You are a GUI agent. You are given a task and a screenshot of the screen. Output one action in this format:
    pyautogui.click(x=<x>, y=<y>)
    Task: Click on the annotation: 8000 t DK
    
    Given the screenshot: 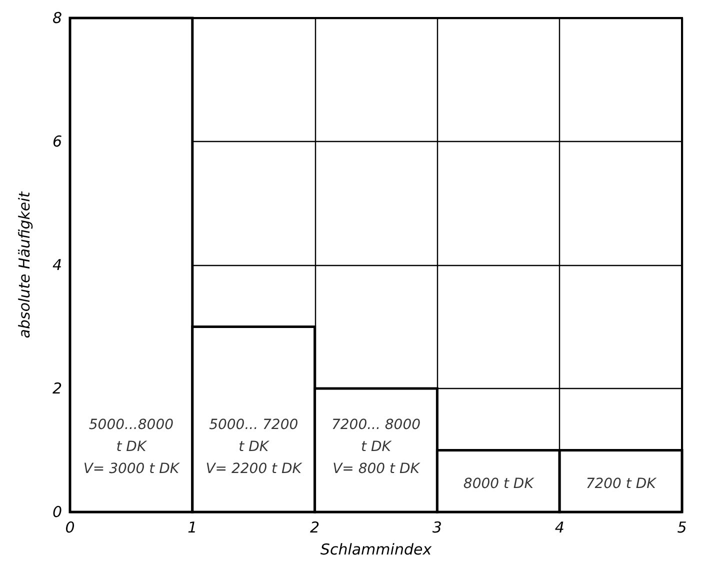 What is the action you would take?
    pyautogui.click(x=499, y=484)
    